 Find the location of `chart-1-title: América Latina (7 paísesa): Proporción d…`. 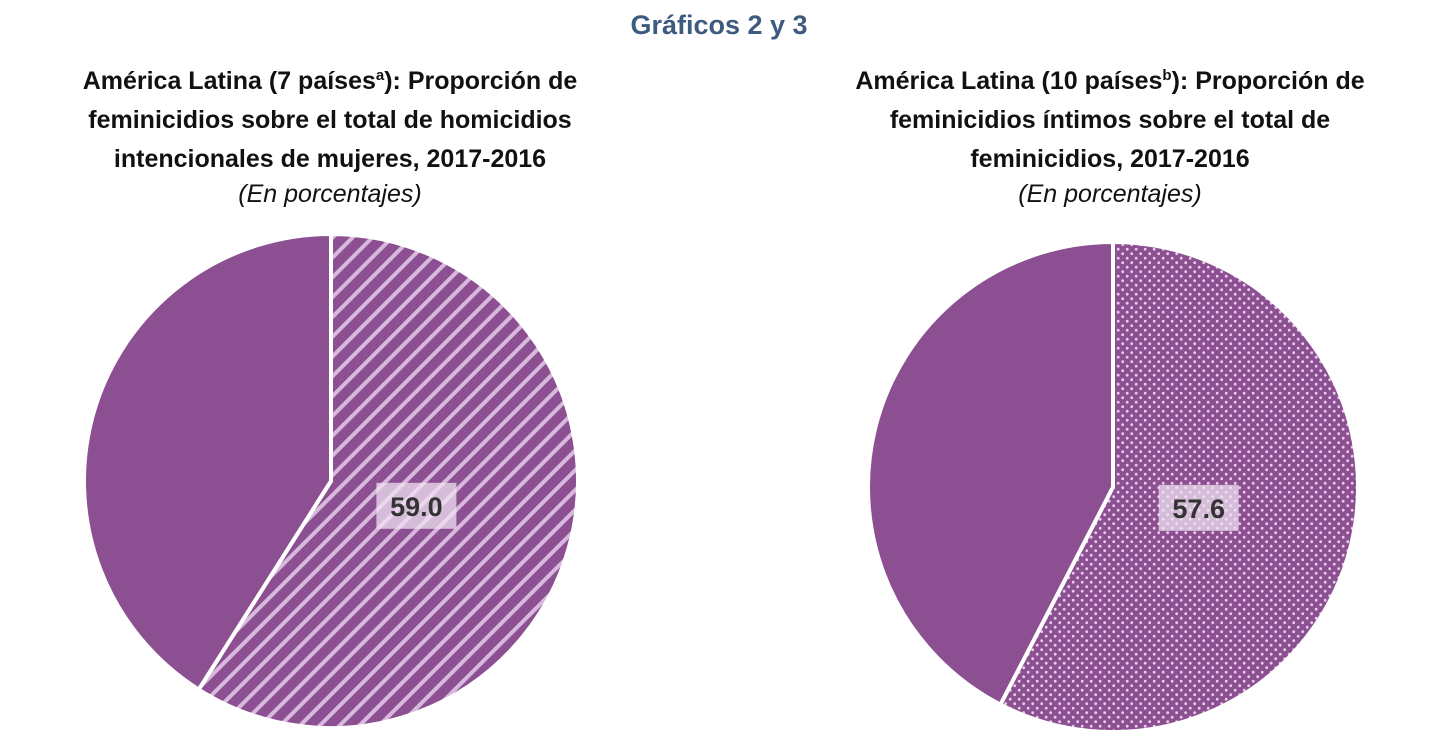

chart-1-title: América Latina (7 paísesa): Proporción d… is located at coordinates (330, 120).